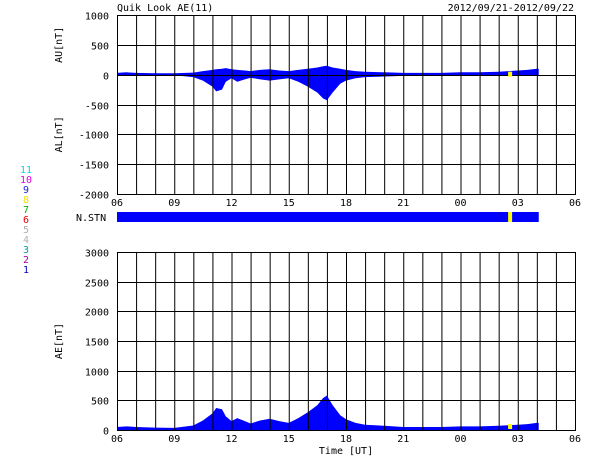 The width and height of the screenshot is (590, 464). What do you see at coordinates (26, 180) in the screenshot?
I see `station-legend-item: 10` at bounding box center [26, 180].